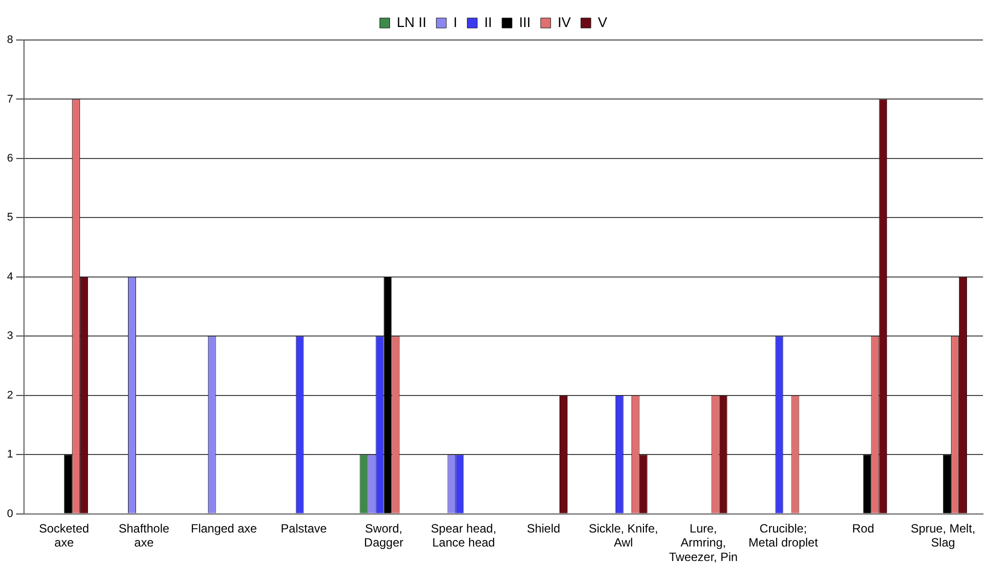 The image size is (991, 572). I want to click on legend-label: V, so click(603, 22).